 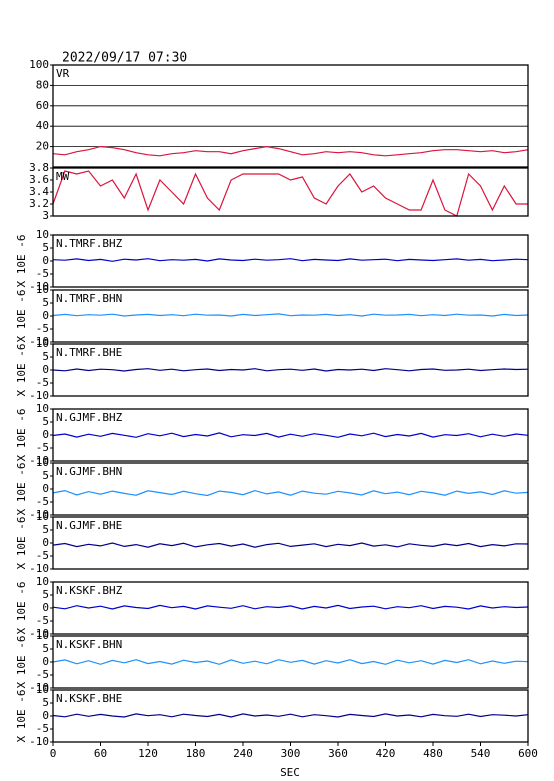 I want to click on x-tick-label: 240, so click(x=243, y=753).